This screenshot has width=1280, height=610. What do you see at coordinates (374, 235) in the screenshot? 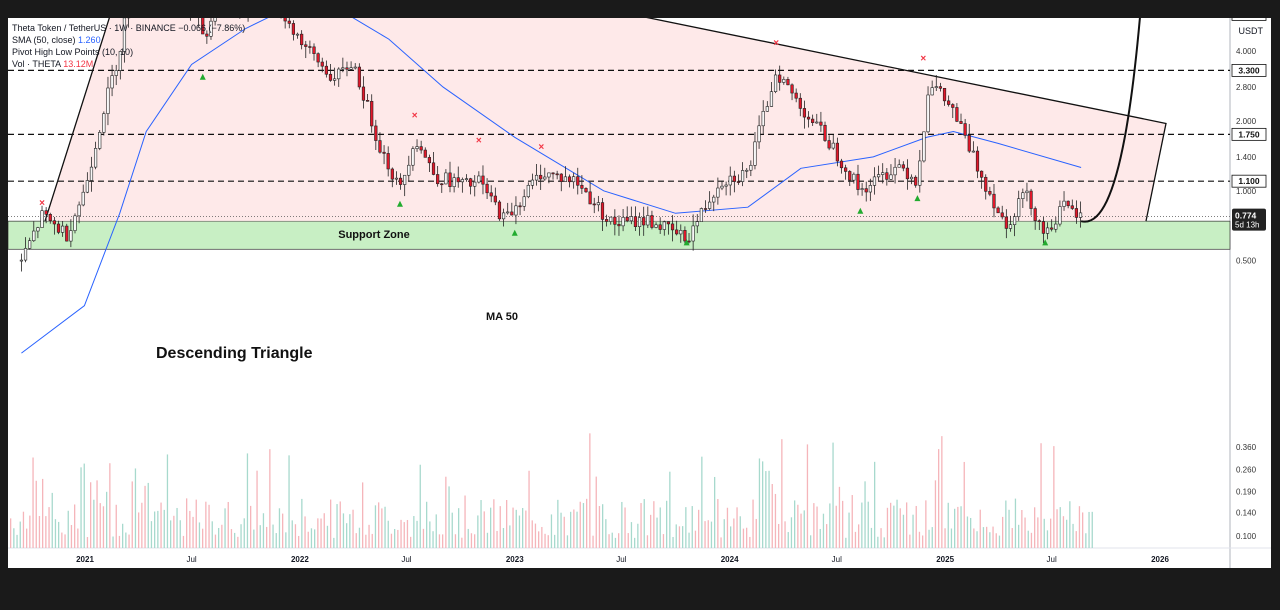
I see `support-label: Support Zone` at bounding box center [374, 235].